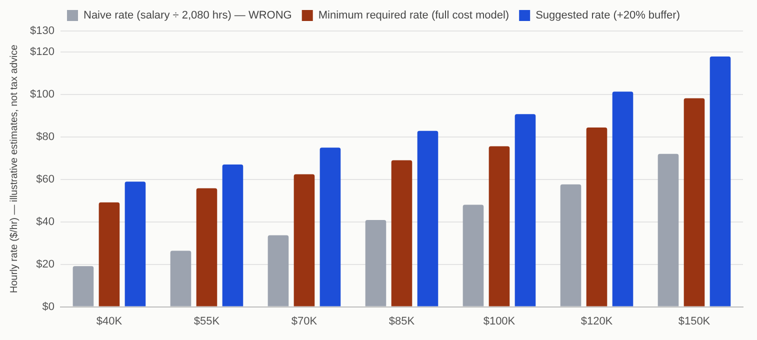 The image size is (757, 340). I want to click on y-tick-label: $120, so click(42, 52).